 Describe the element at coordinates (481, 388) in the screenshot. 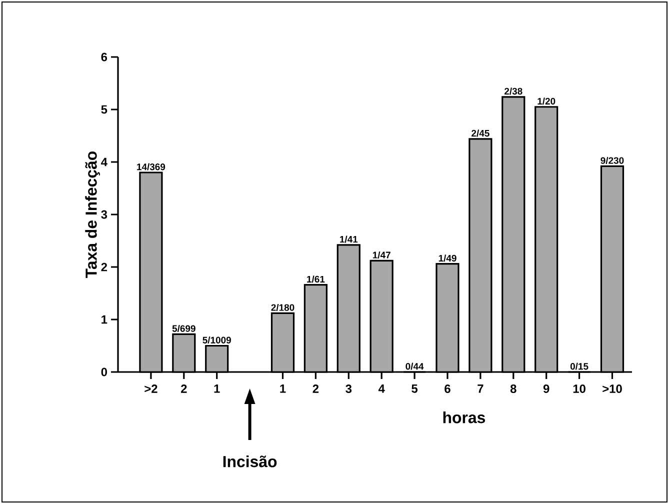

I see `x-tick-label: 7` at that location.